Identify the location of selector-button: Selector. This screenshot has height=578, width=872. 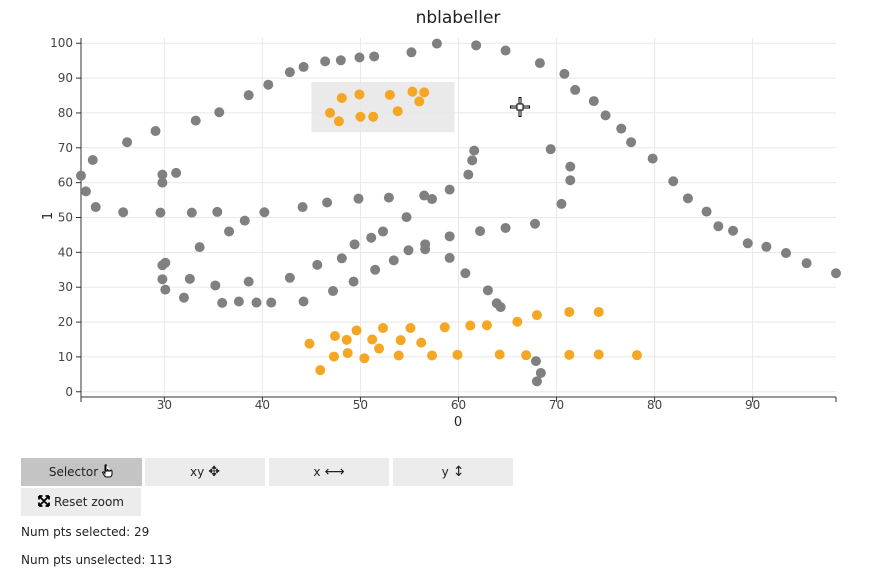
(81, 472).